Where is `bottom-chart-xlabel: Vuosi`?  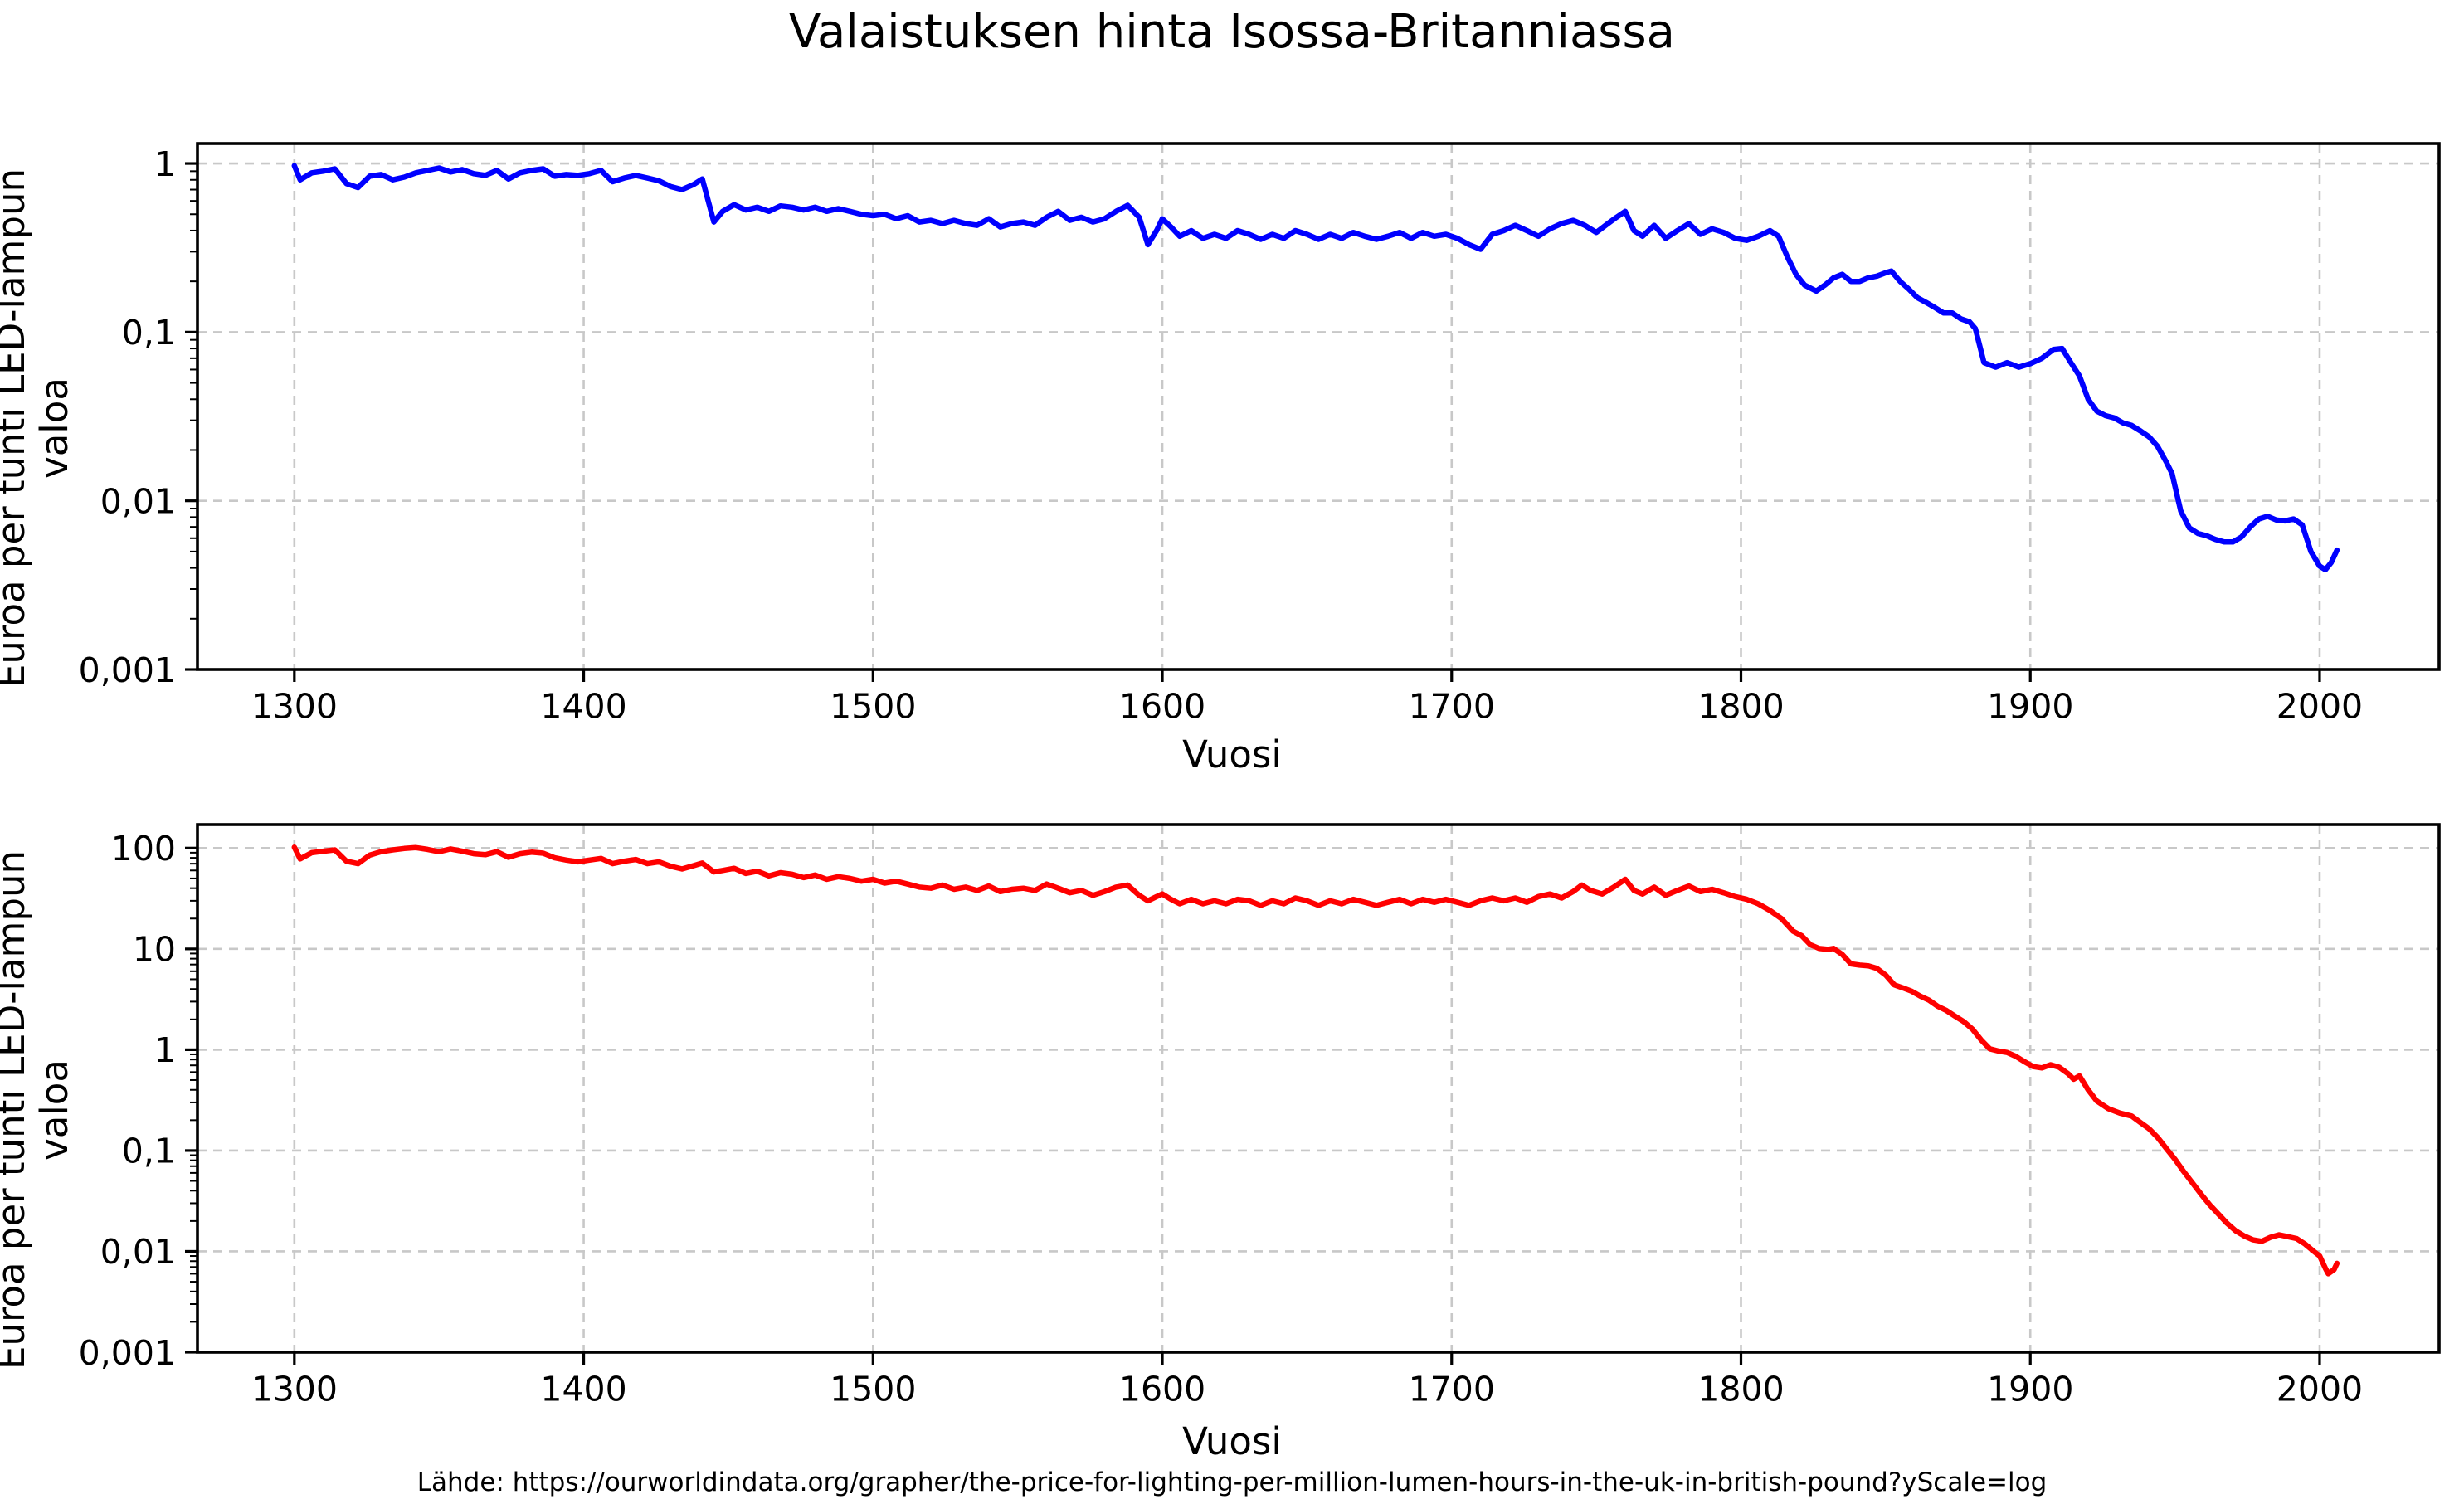
bottom-chart-xlabel: Vuosi is located at coordinates (1232, 1441).